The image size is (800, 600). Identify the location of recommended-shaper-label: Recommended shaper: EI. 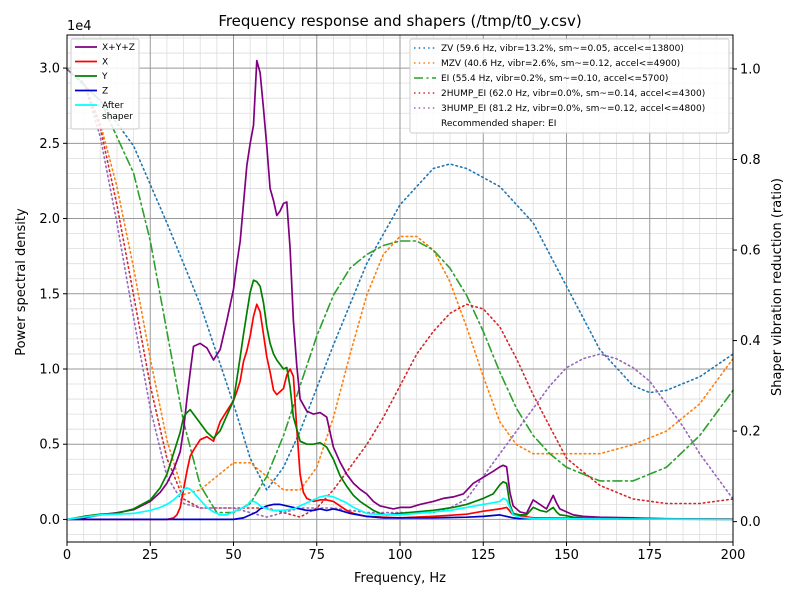
(498, 124).